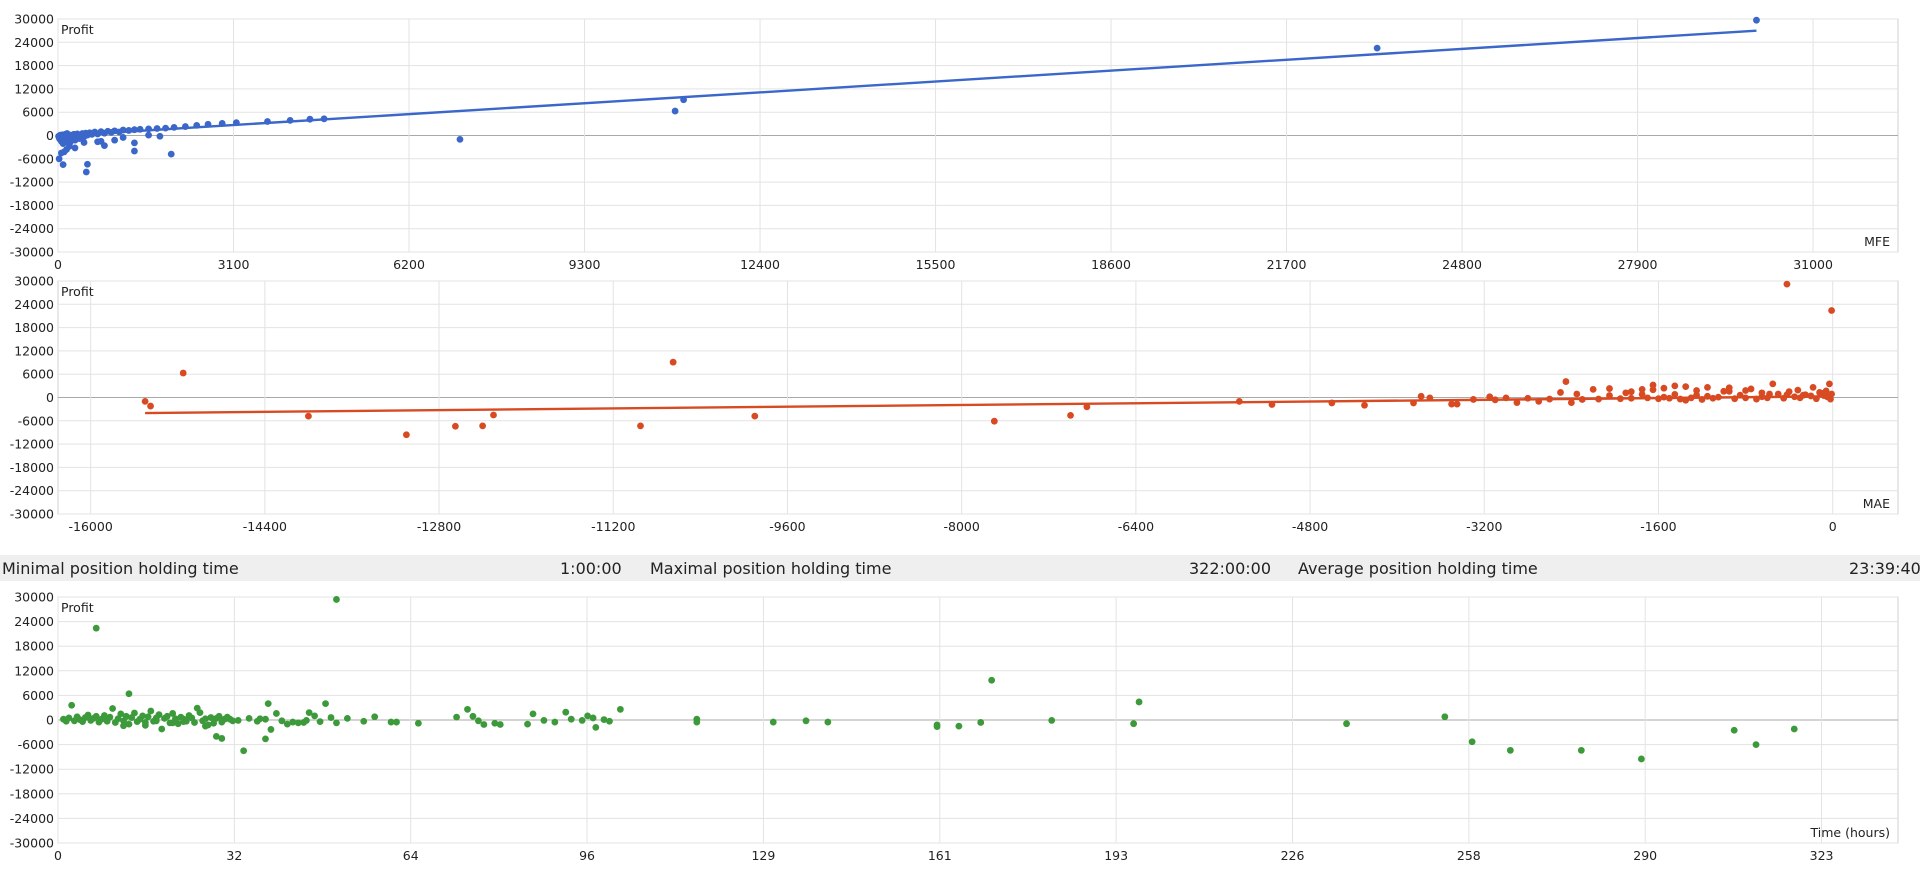 The height and width of the screenshot is (882, 1920). Describe the element at coordinates (50, 720) in the screenshot. I see `time-y-tick-label: 0` at that location.